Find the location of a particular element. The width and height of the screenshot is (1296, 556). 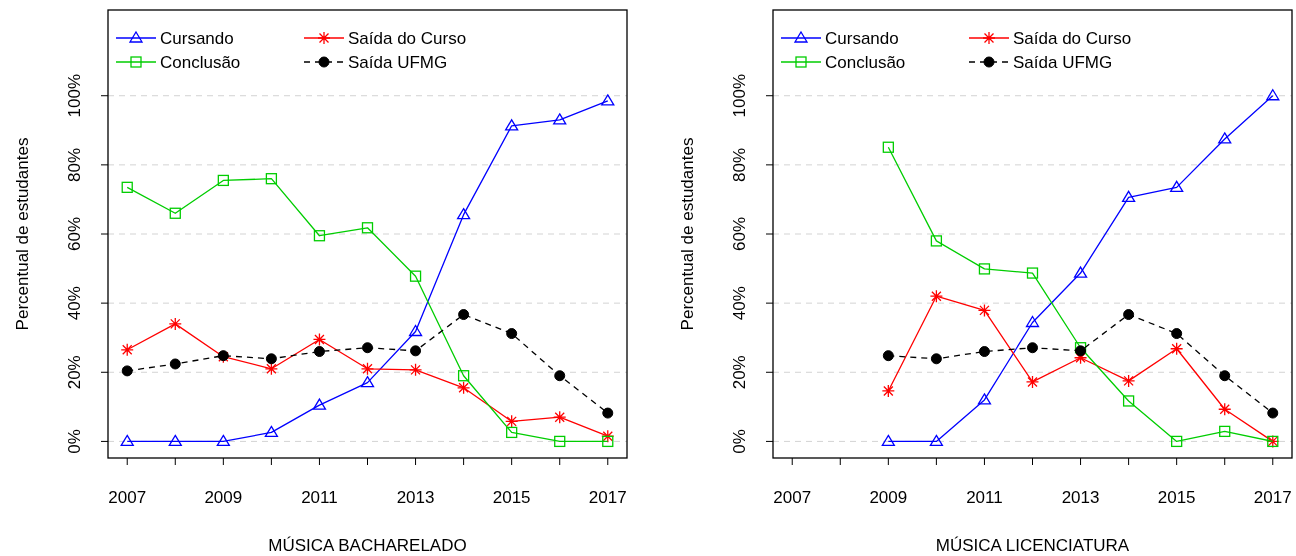

x-axis-title: MÚSICA BACHARELADO is located at coordinates (367, 545).